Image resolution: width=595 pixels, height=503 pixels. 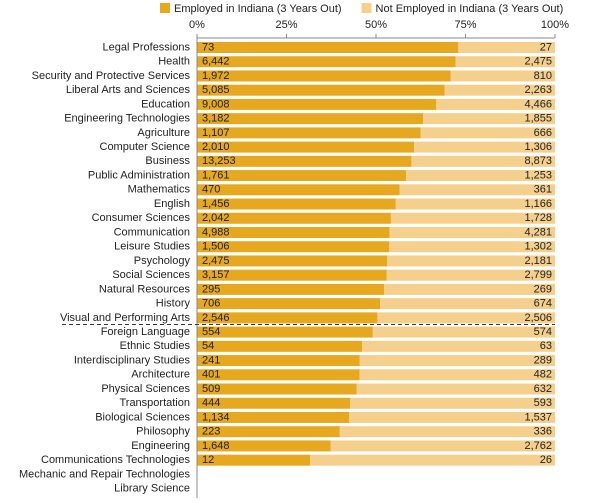 What do you see at coordinates (538, 90) in the screenshot?
I see `data-label: 2,263` at bounding box center [538, 90].